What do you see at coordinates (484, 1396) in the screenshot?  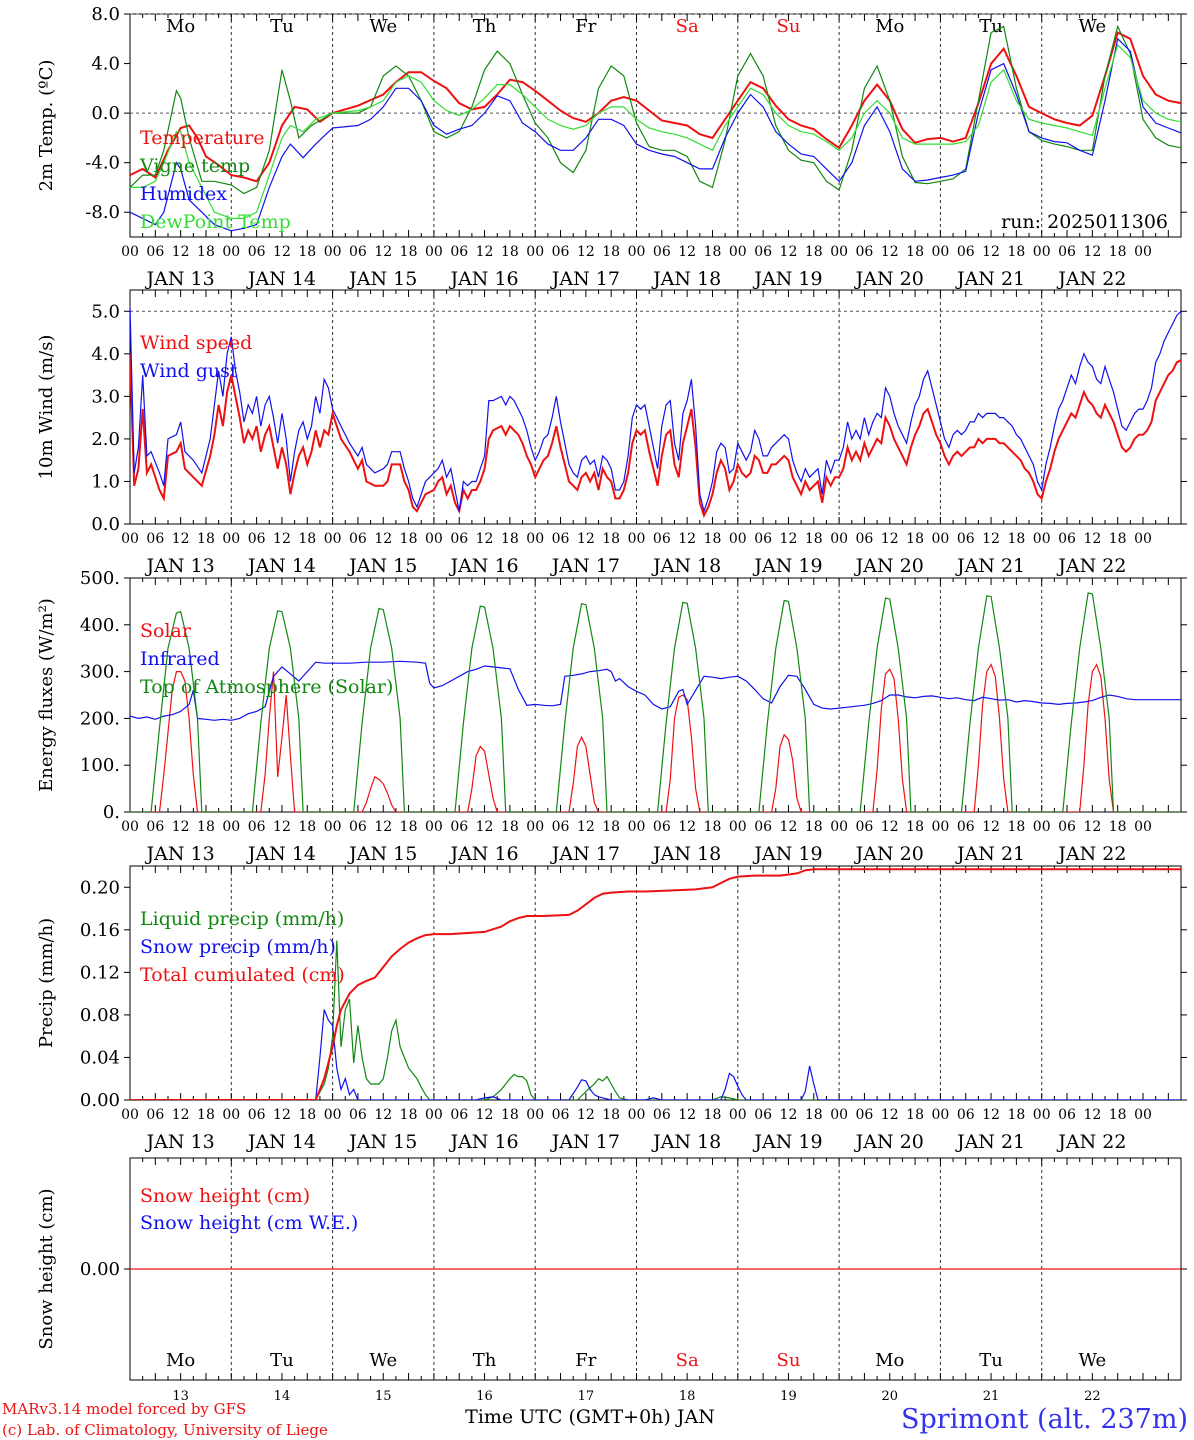 I see `day-number-label: 16` at bounding box center [484, 1396].